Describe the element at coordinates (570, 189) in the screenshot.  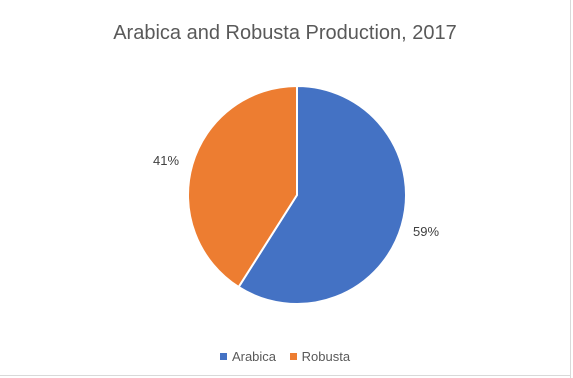
I see `chart-border-right` at that location.